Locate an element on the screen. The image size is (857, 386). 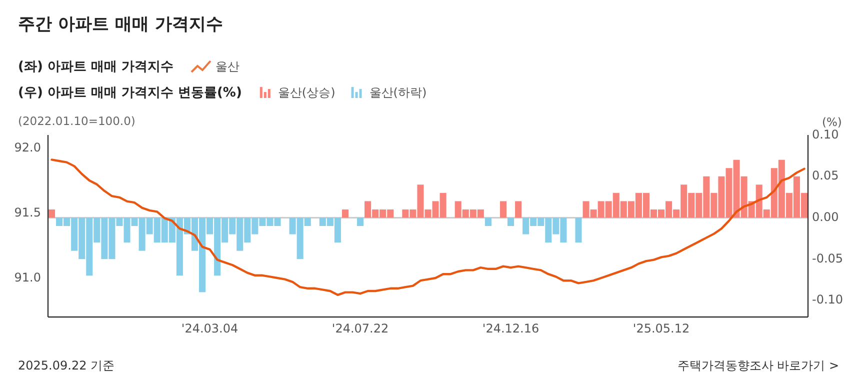
y2label: (%) is located at coordinates (832, 122).